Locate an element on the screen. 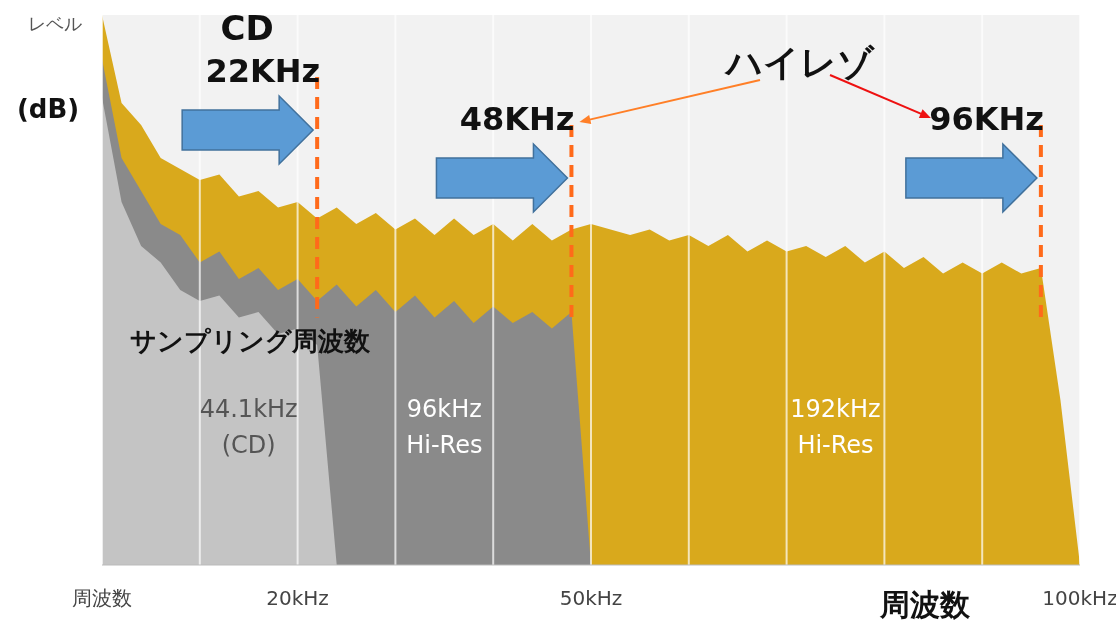  ref-line-label: 48KHz is located at coordinates (517, 119).